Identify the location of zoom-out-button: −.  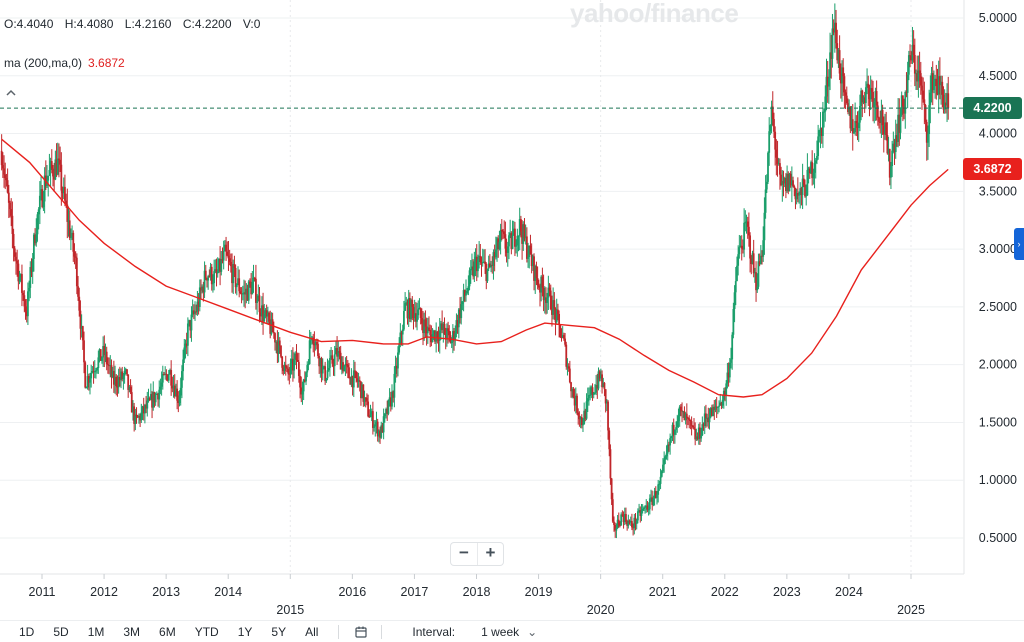
(464, 552).